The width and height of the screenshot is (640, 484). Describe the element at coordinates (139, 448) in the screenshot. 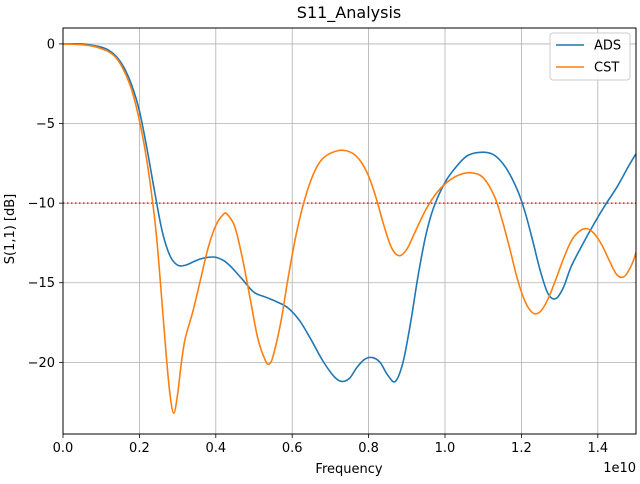

I see `x-tick-label: 0.2` at that location.